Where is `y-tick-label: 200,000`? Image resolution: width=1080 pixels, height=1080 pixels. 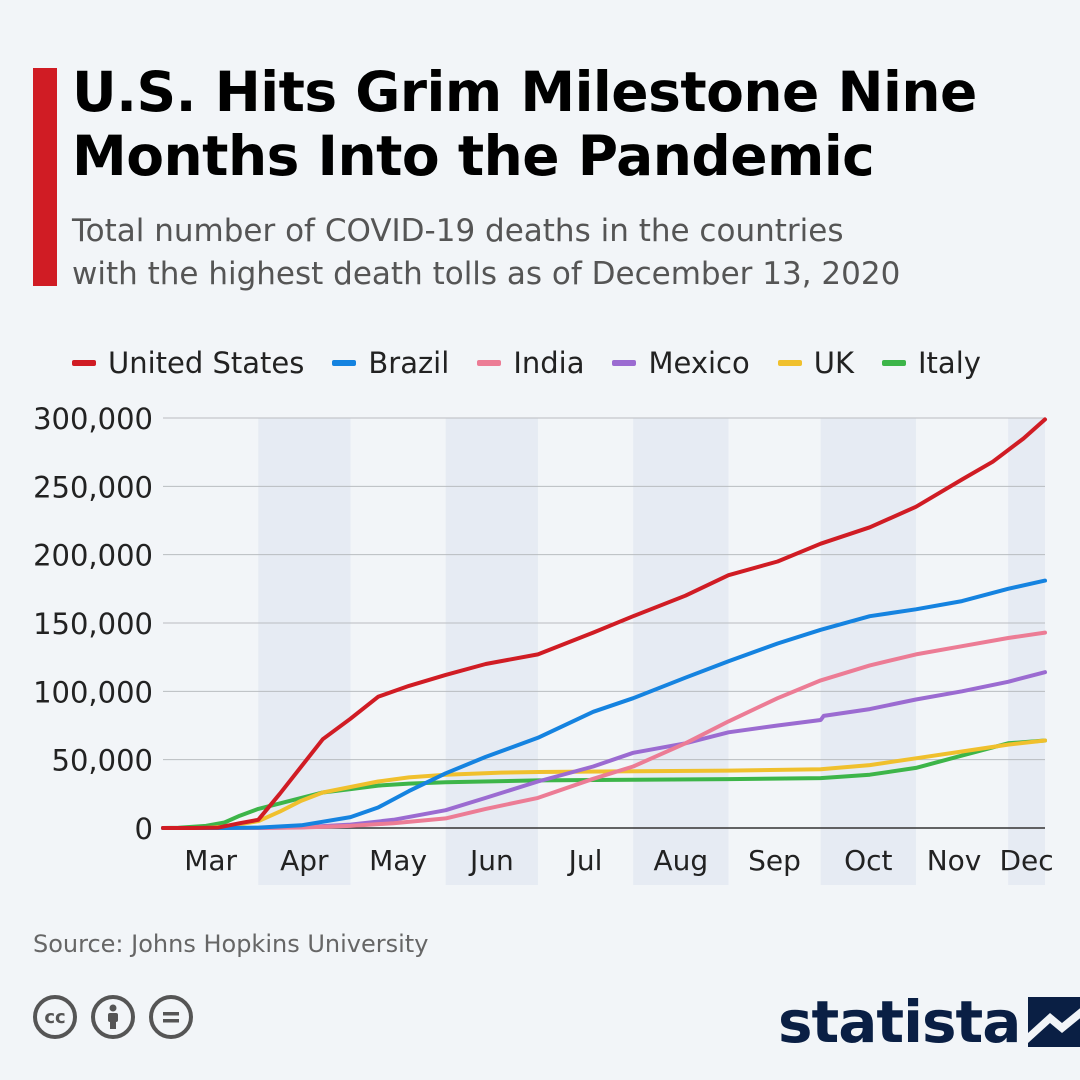
y-tick-label: 200,000 is located at coordinates (93, 556).